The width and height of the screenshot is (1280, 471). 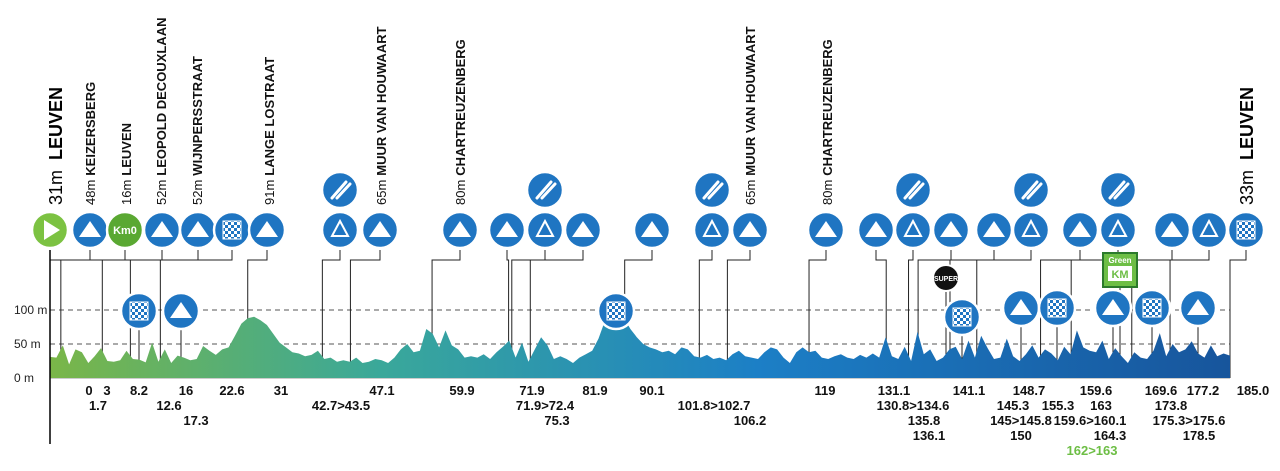 I want to click on y-tick-label: 100 m, so click(x=30, y=310).